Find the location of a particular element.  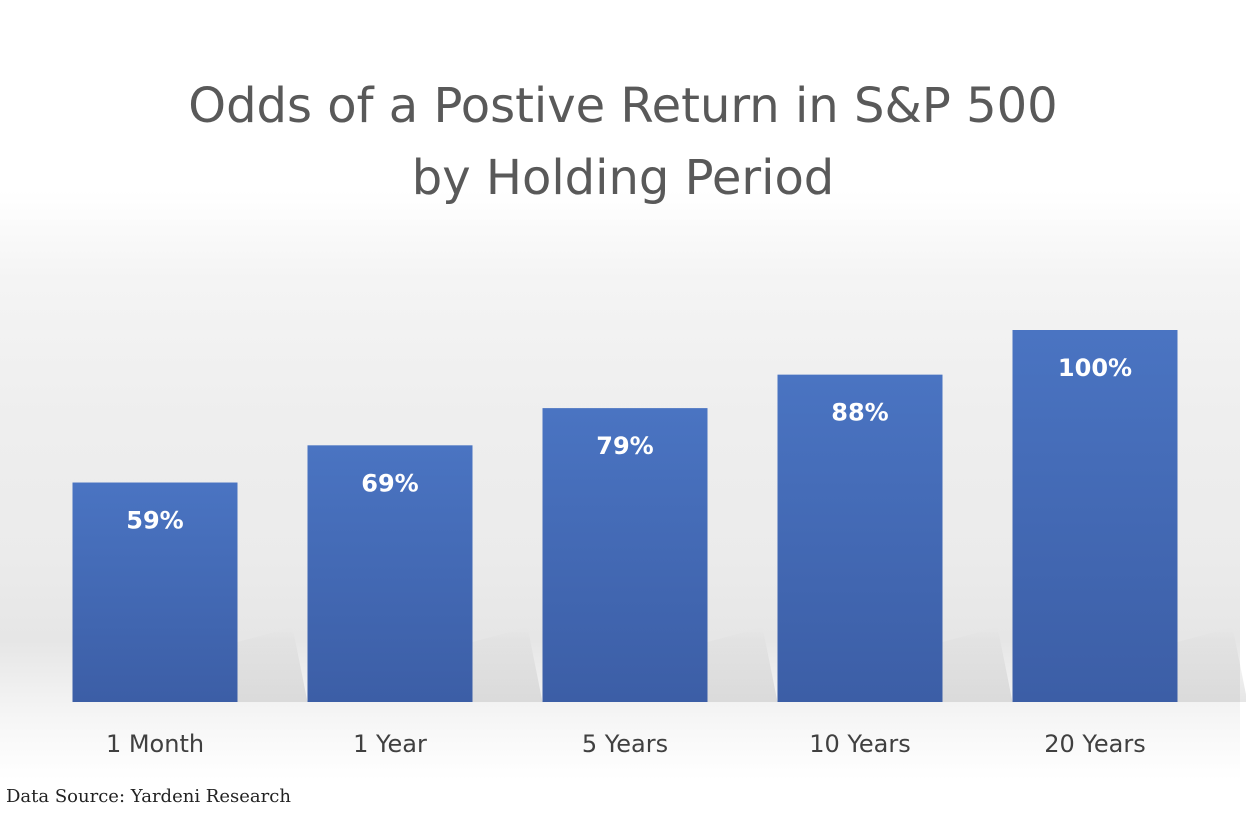

tick-label-5-years: 5 Years is located at coordinates (625, 744).